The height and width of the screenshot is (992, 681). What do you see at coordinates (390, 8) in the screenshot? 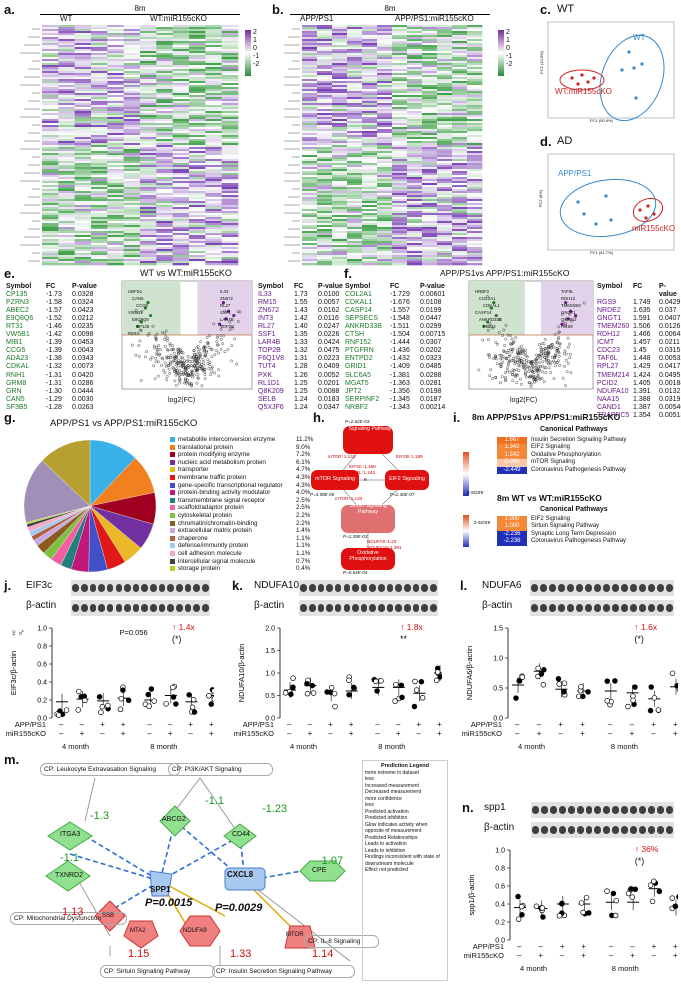
I see `panel-b-header: 8m` at bounding box center [390, 8].